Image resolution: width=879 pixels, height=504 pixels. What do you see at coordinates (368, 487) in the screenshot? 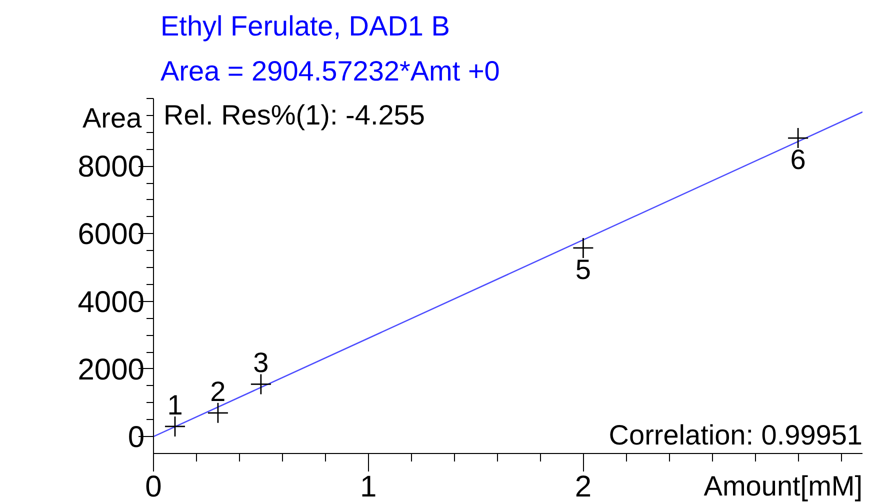
I see `x-tick-label: 1` at bounding box center [368, 487].